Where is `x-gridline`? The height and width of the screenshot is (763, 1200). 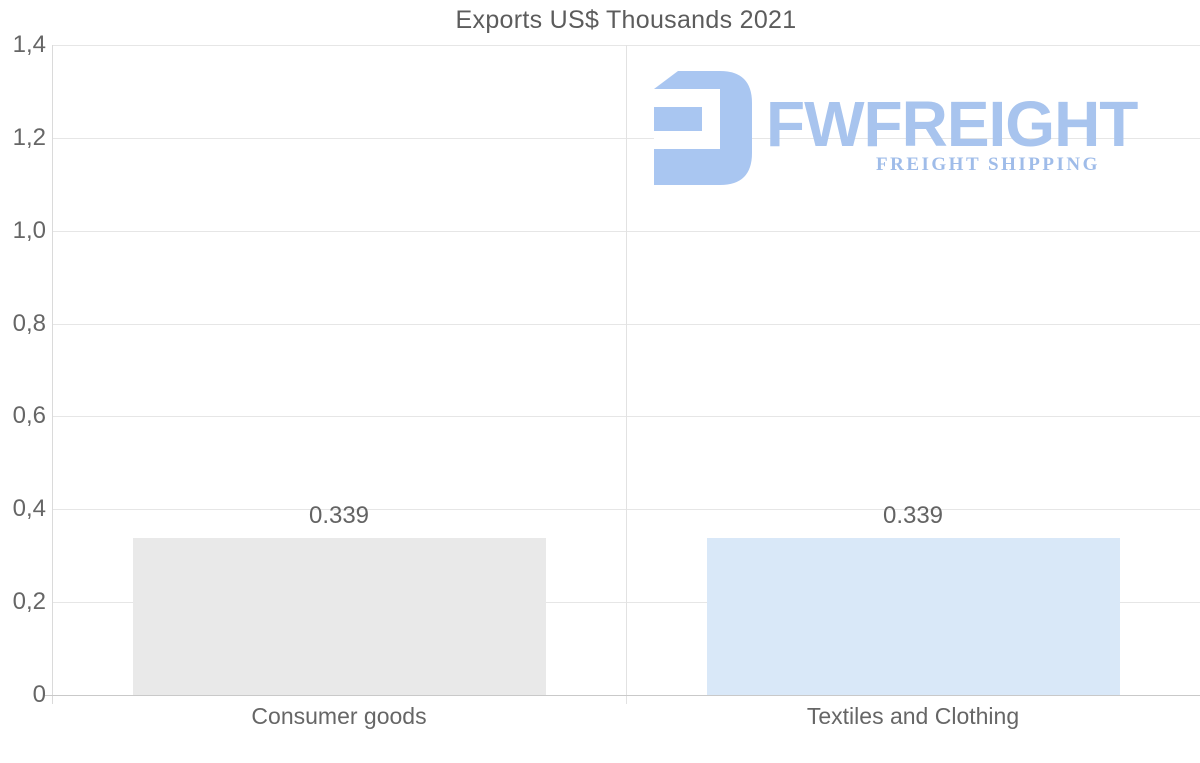 x-gridline is located at coordinates (626, 374).